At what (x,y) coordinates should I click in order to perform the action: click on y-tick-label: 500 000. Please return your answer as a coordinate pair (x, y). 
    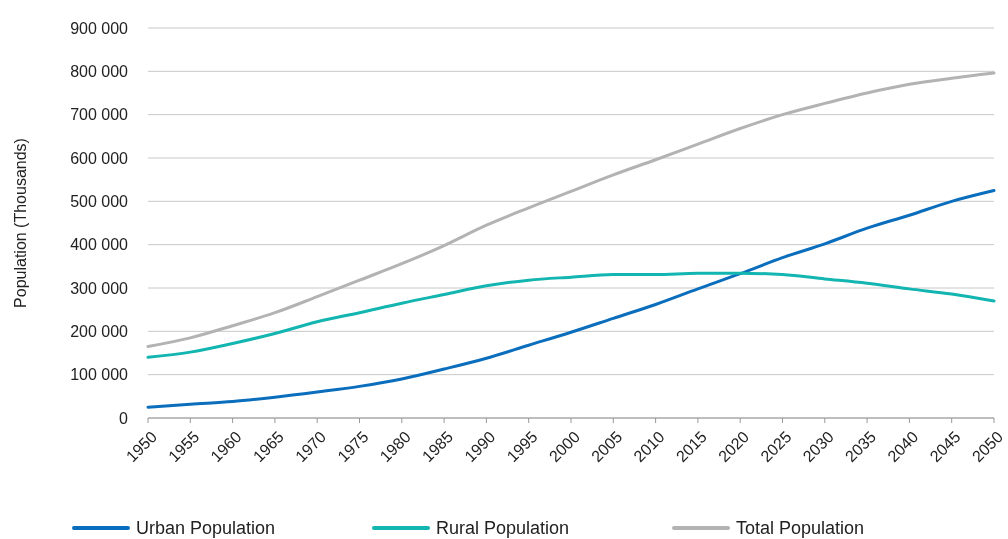
    Looking at the image, I should click on (99, 201).